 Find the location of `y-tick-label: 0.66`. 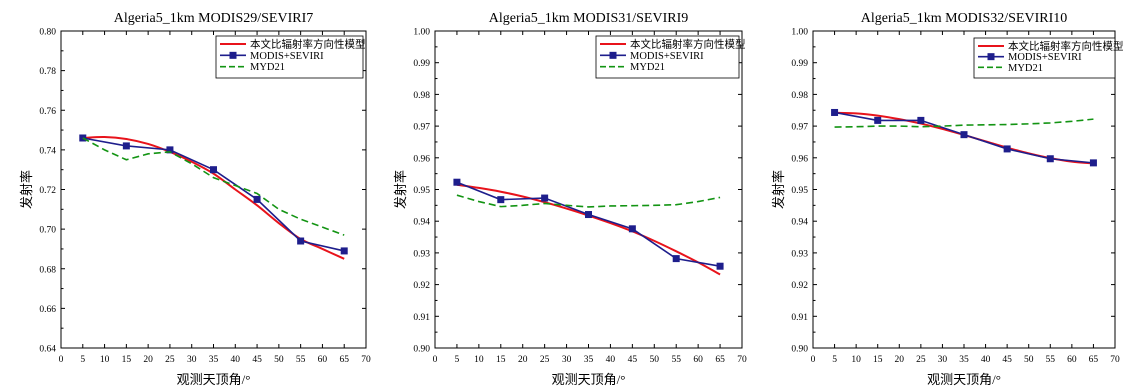

y-tick-label: 0.66 is located at coordinates (47, 310).